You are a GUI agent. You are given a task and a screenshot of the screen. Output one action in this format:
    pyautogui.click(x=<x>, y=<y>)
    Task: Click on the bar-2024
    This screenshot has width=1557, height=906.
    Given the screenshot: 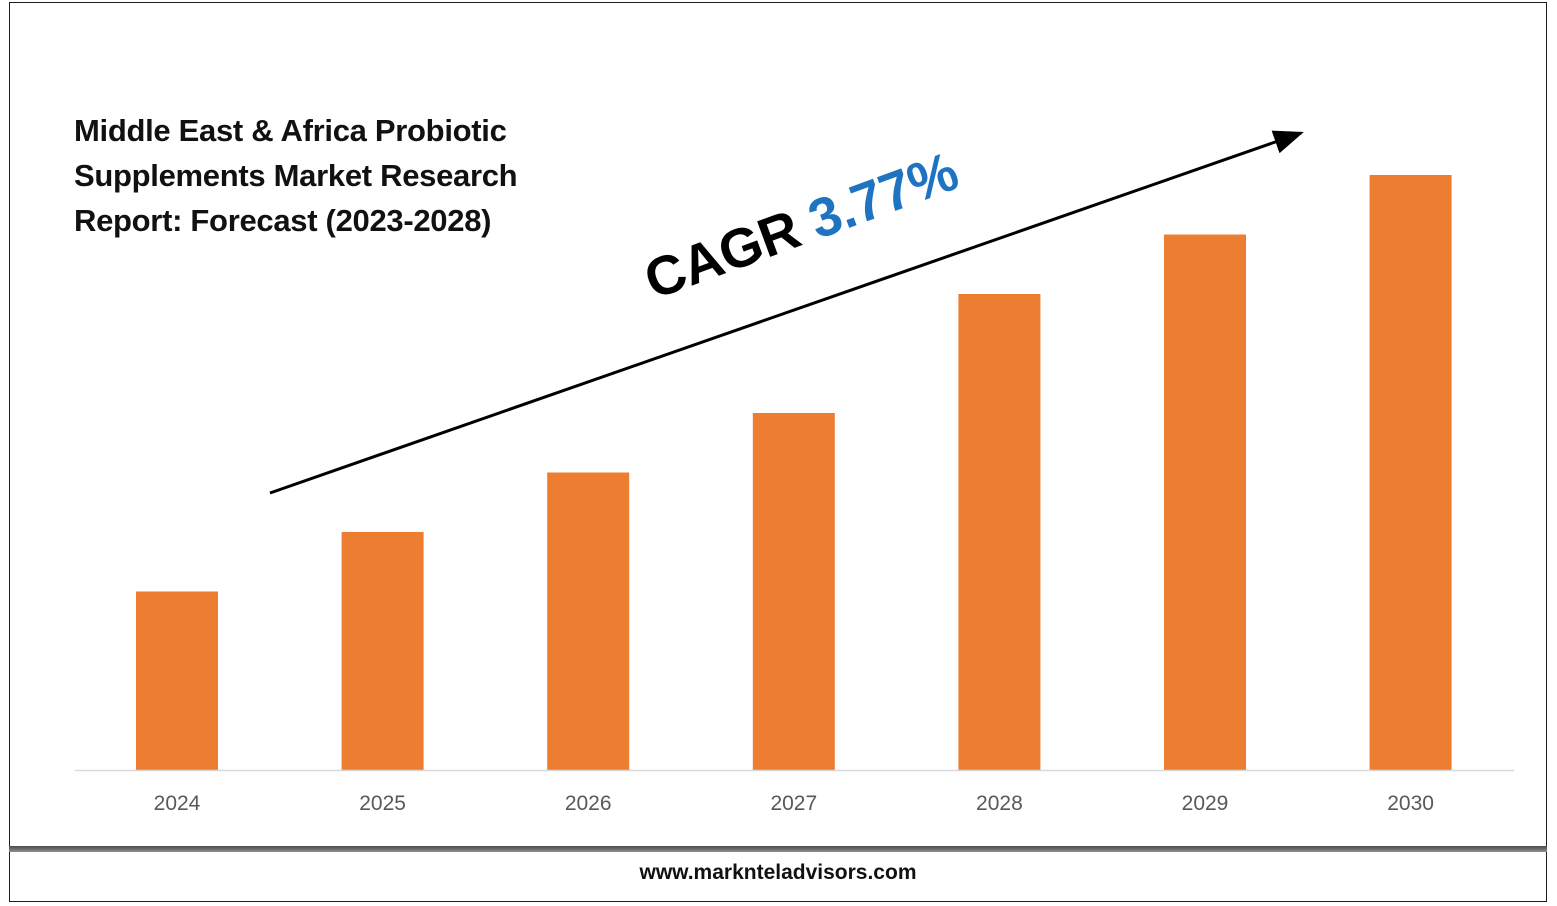 What is the action you would take?
    pyautogui.click(x=177, y=680)
    